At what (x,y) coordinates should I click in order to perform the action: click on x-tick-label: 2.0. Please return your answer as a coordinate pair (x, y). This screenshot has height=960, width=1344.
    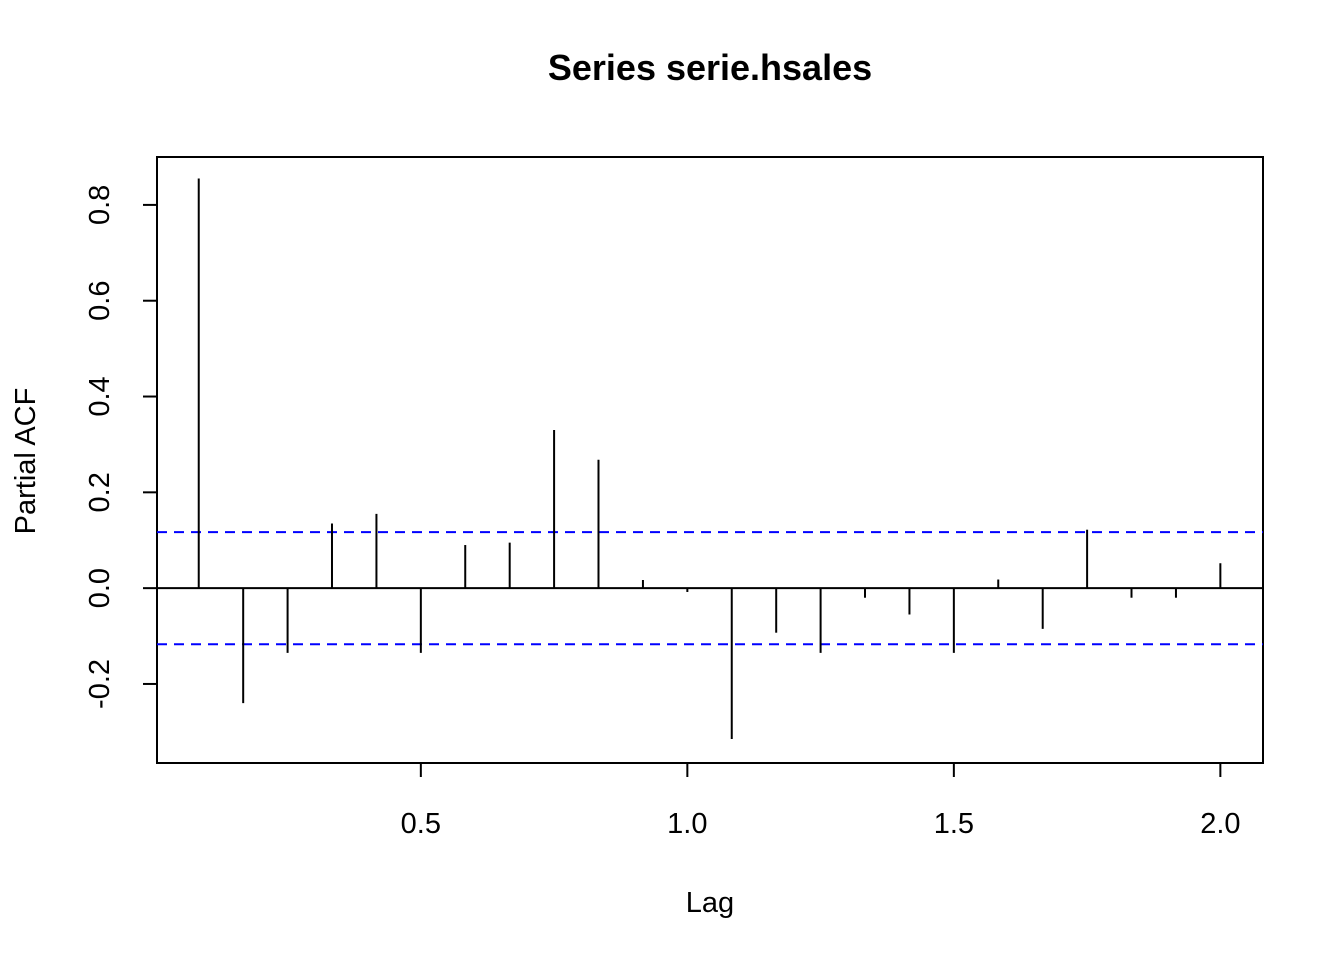
    Looking at the image, I should click on (1220, 824).